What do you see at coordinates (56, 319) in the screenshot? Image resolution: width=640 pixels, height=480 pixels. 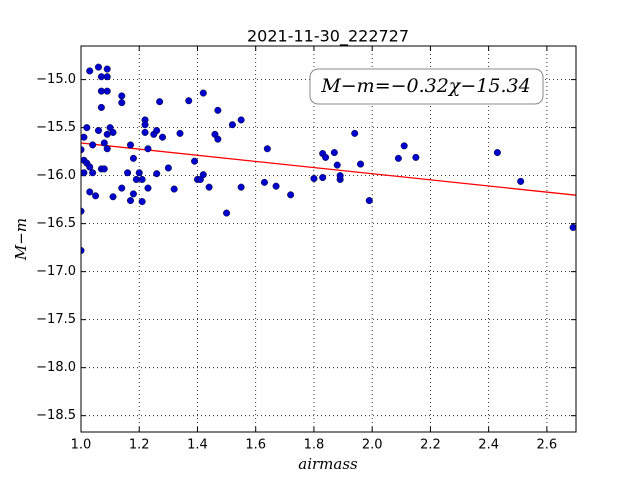 I see `y-tick-label: −17.5` at bounding box center [56, 319].